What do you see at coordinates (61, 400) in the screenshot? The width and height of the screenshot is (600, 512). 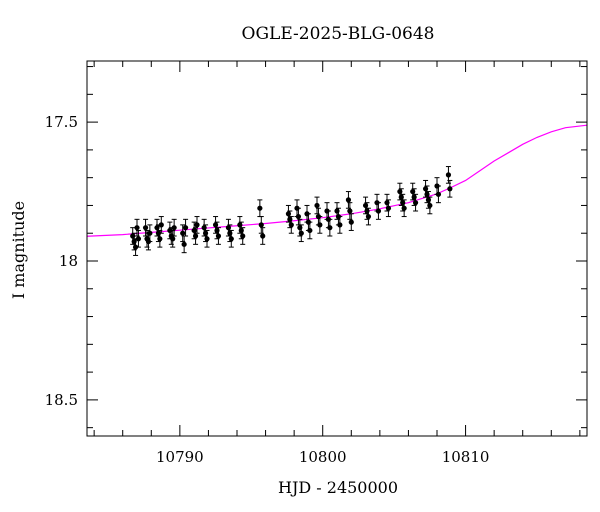 I see `y-tick-label: 18.5` at bounding box center [61, 400].